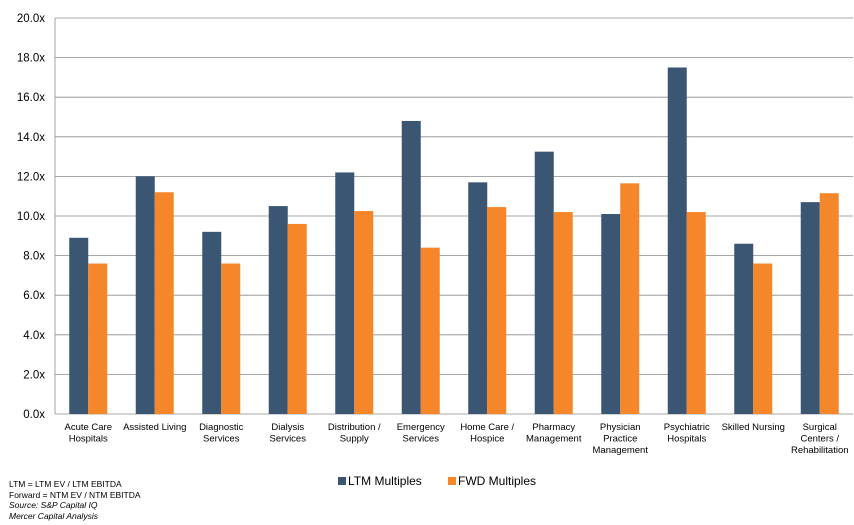 This screenshot has width=854, height=525. What do you see at coordinates (53, 505) in the screenshot?
I see `footnote-source: Source: S&P Capital IQ` at bounding box center [53, 505].